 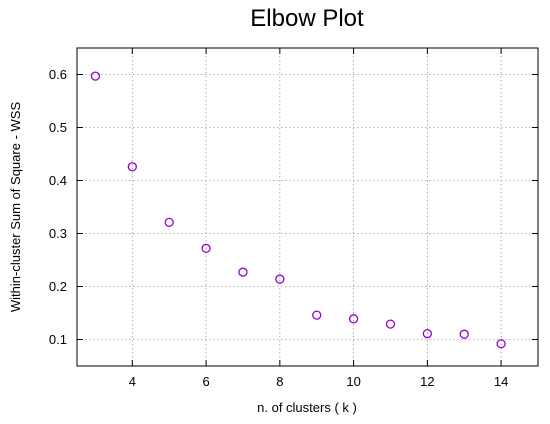 What do you see at coordinates (58, 180) in the screenshot?
I see `y-tick-label: 0.4` at bounding box center [58, 180].